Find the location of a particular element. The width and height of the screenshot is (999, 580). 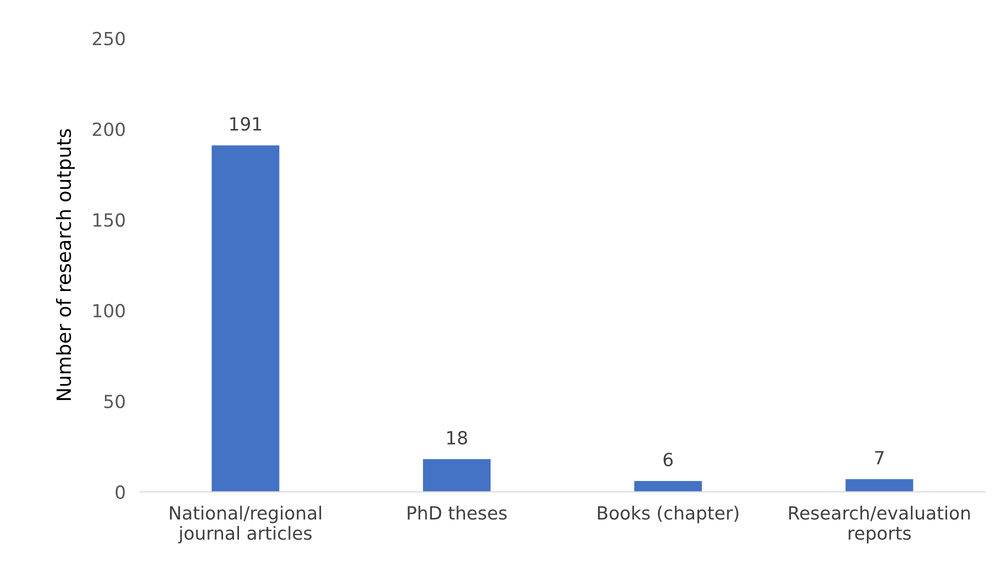

x-tick-label: Research/evaluation reports is located at coordinates (879, 525).